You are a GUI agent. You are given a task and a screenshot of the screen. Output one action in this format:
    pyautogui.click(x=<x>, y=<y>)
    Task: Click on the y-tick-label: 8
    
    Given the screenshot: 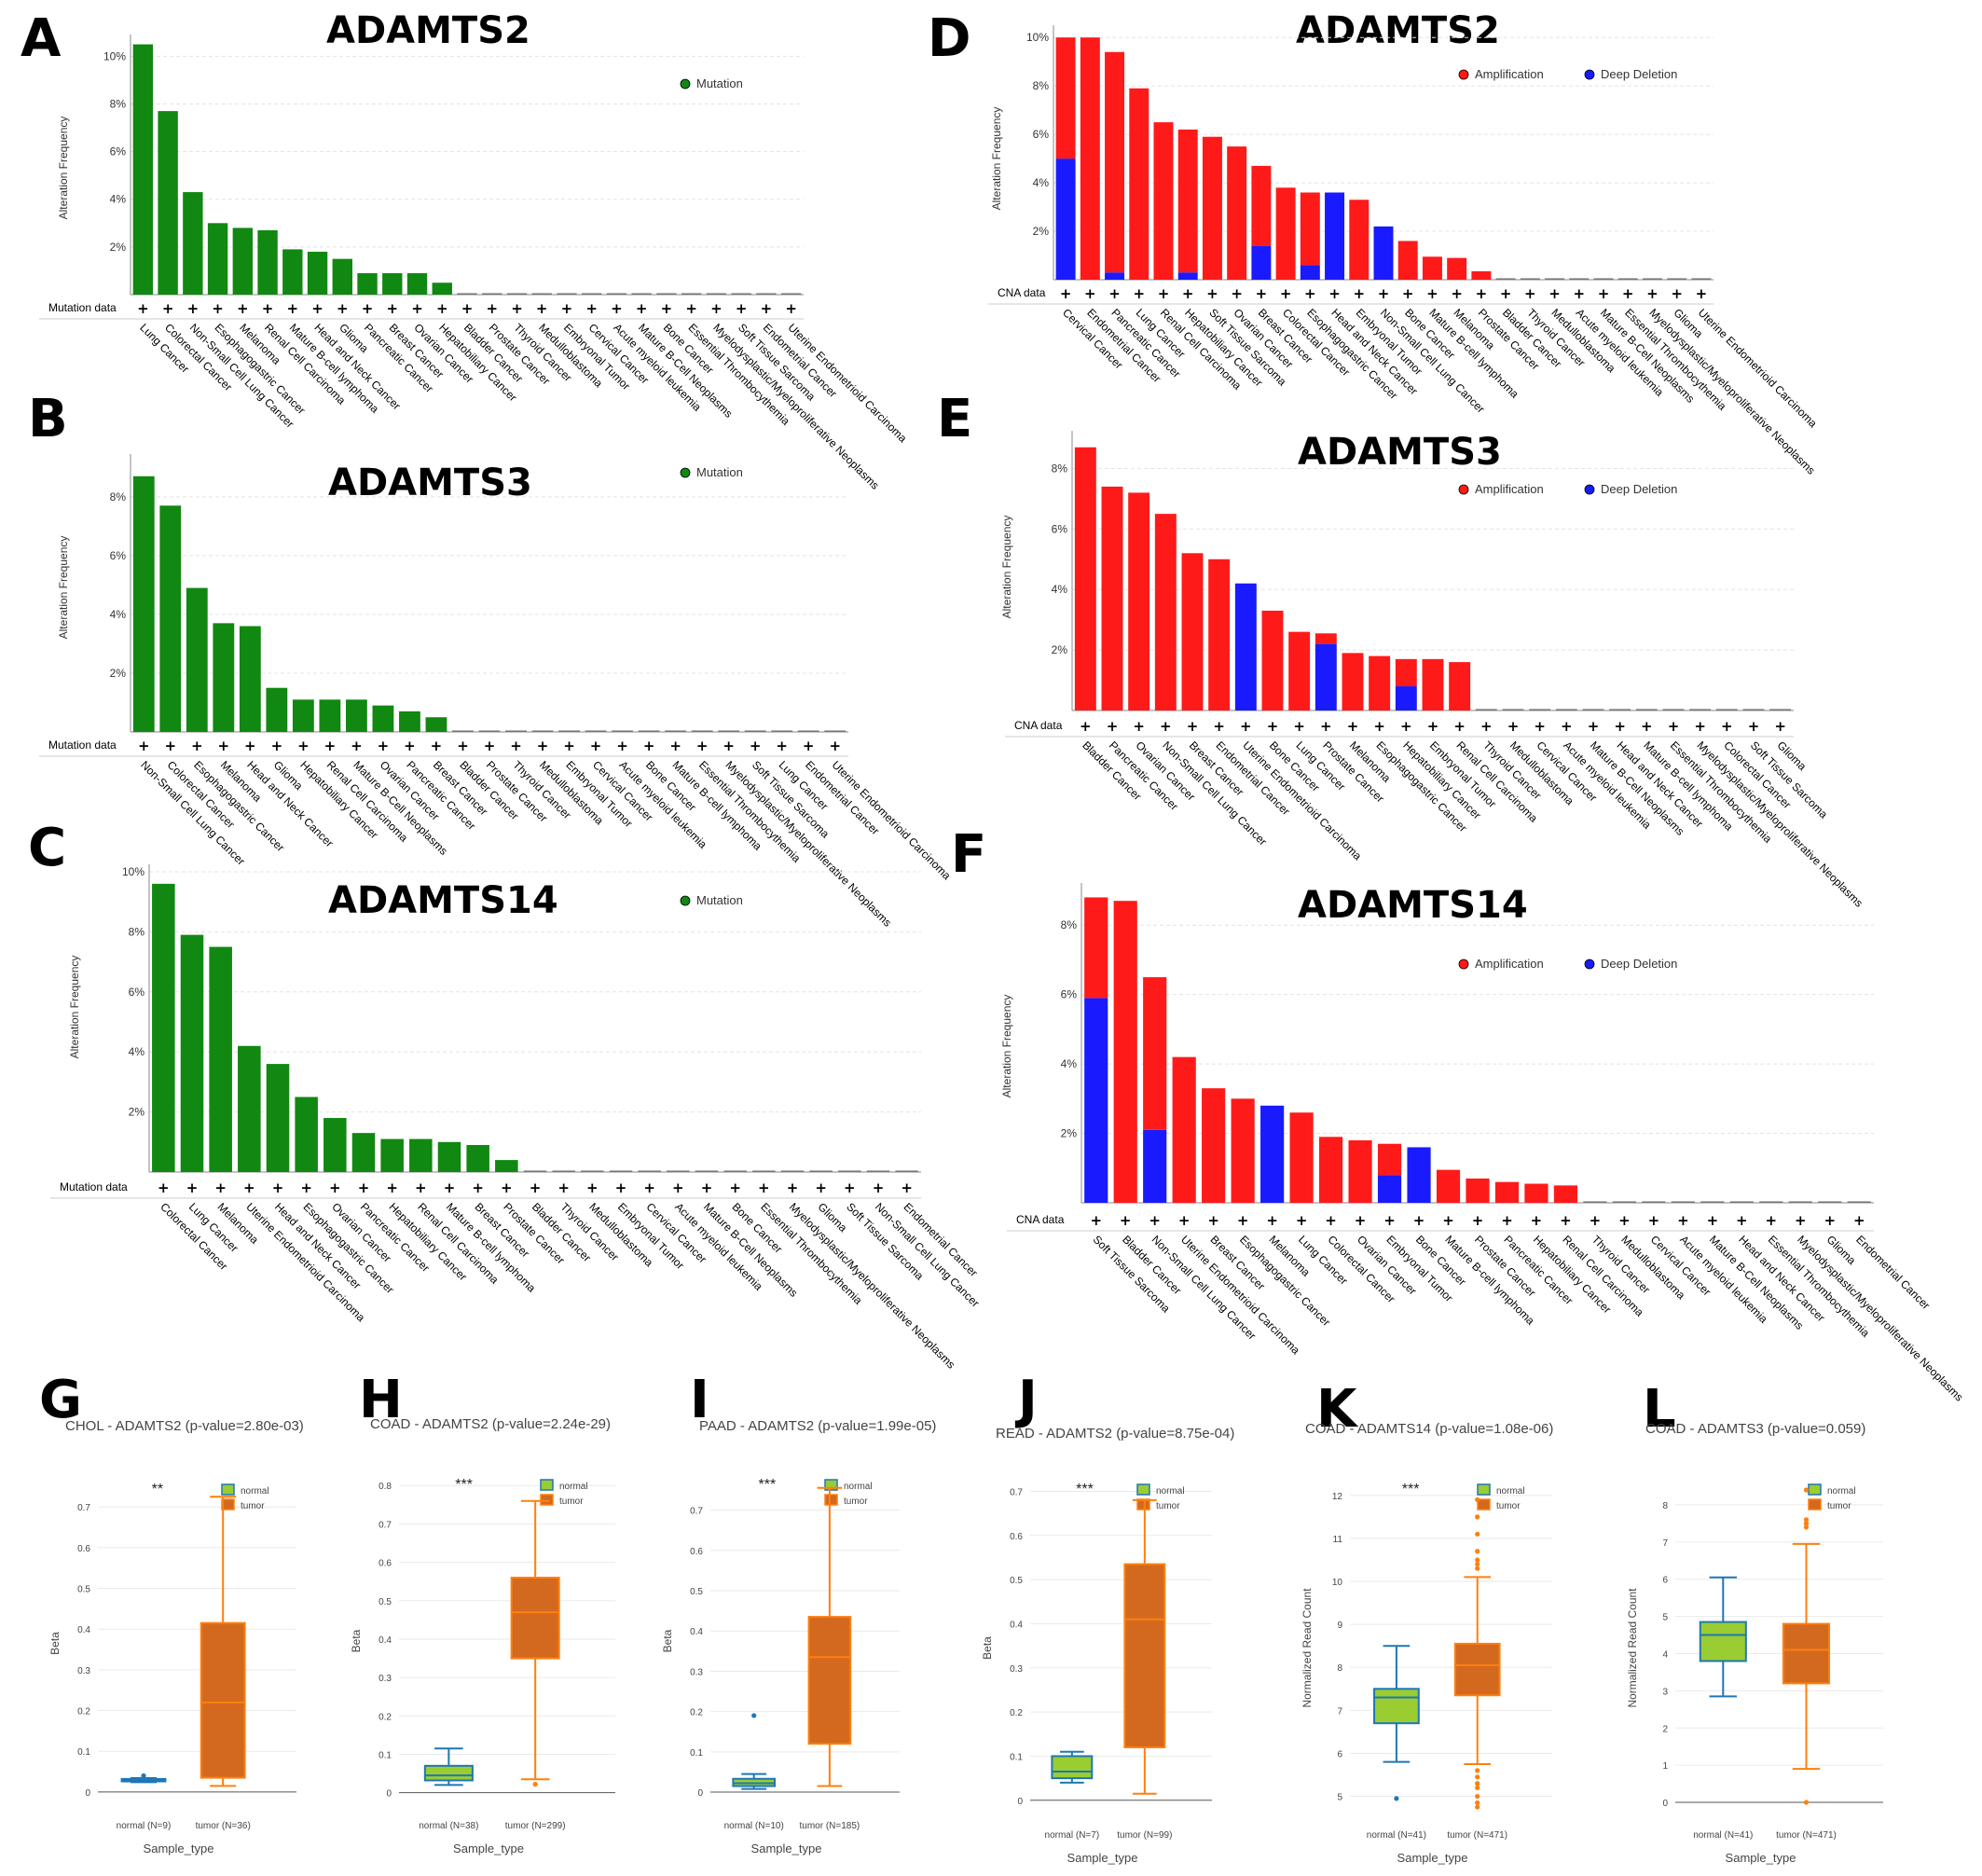 What is the action you would take?
    pyautogui.click(x=1339, y=1669)
    